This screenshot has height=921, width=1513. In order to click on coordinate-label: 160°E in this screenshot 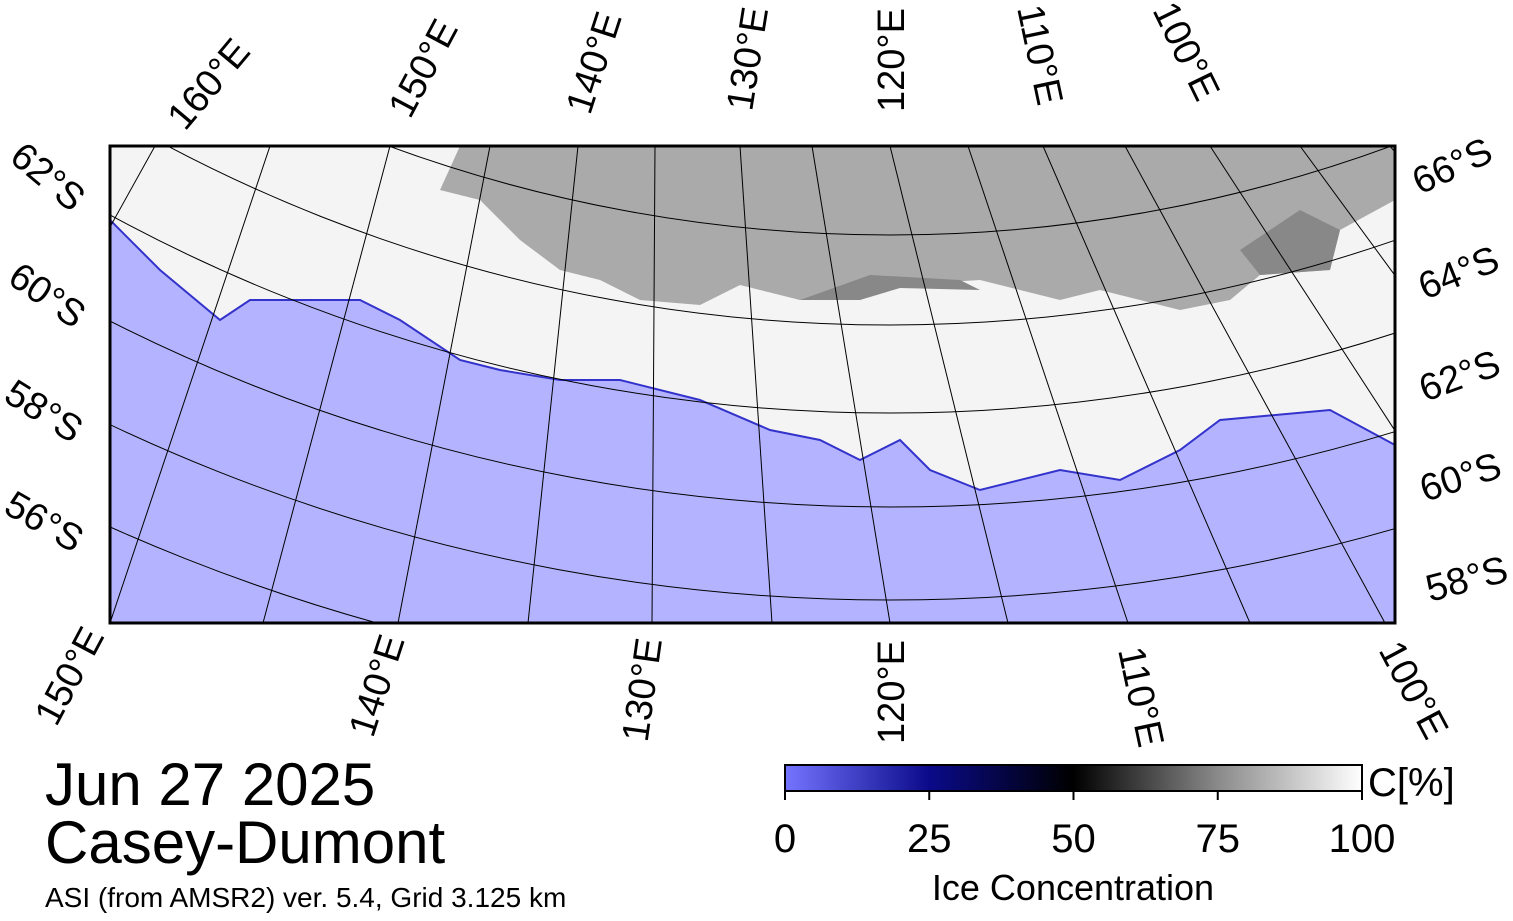, I will do `click(209, 84)`.